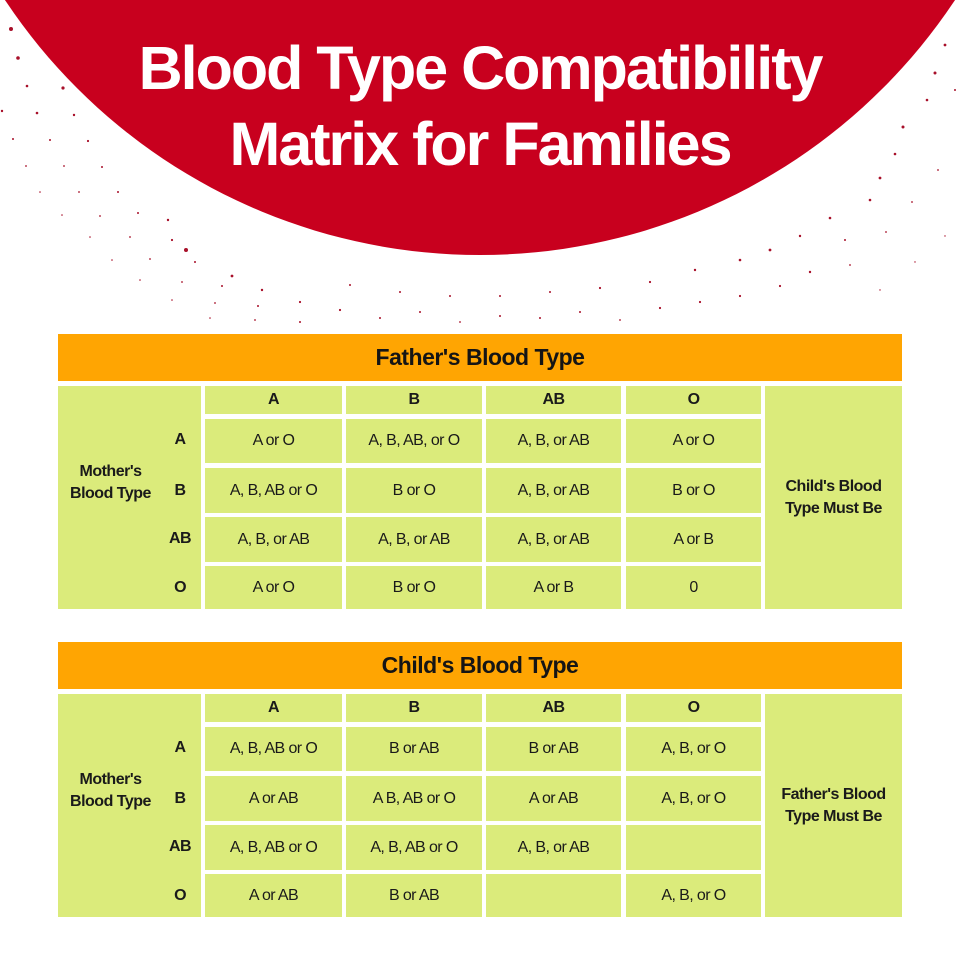 The image size is (960, 960). What do you see at coordinates (480, 665) in the screenshot?
I see `matrix-header: Child's Blood Type` at bounding box center [480, 665].